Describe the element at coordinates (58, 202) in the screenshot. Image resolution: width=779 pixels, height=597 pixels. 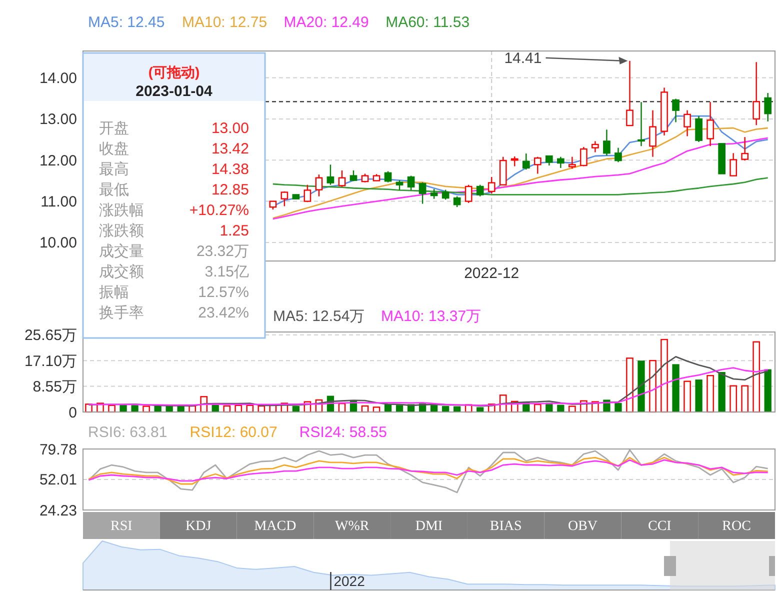
I see `y-tick-label: 11.00` at that location.